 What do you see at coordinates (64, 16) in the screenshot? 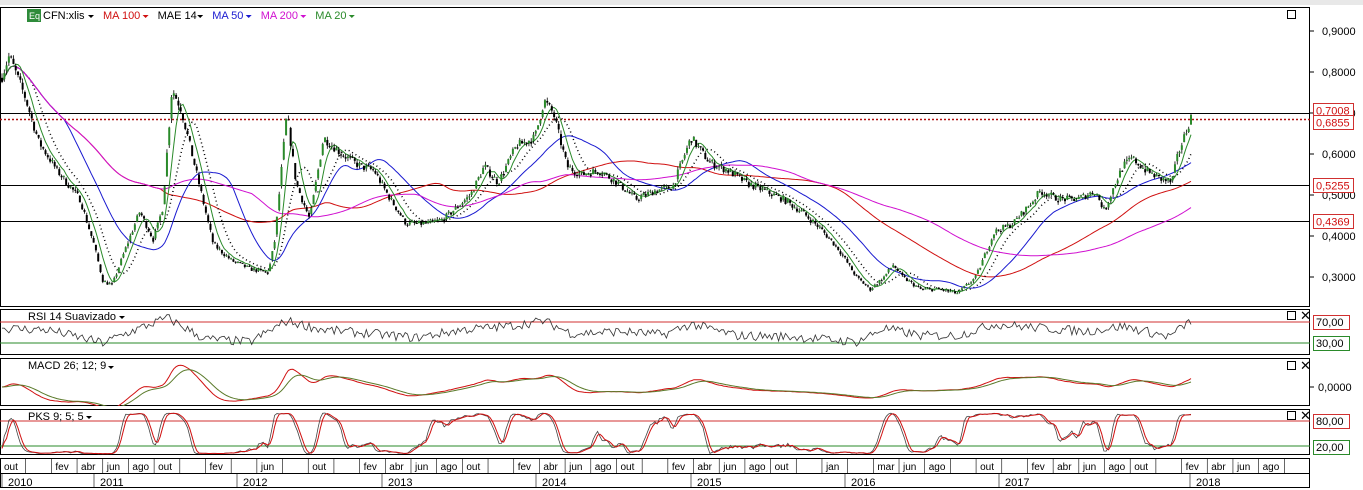
I see `symbol-label: CFN:xlis` at bounding box center [64, 16].